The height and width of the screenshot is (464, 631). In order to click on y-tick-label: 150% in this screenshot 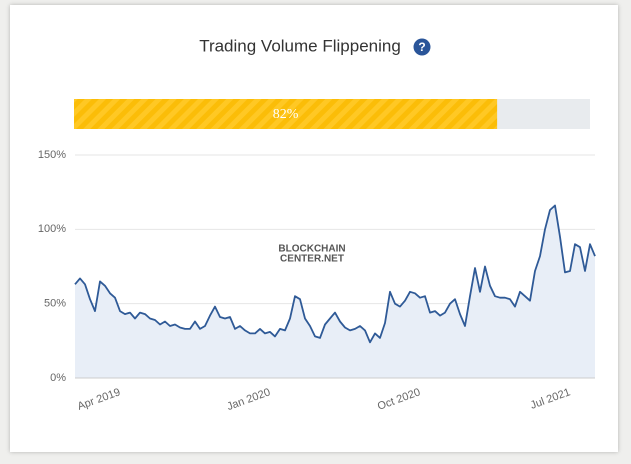, I will do `click(52, 155)`.